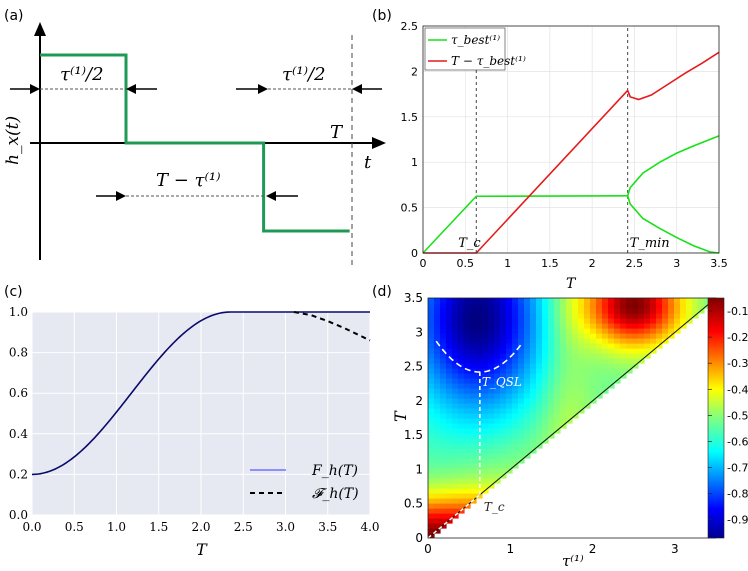 The width and height of the screenshot is (748, 571). I want to click on d-label-Tc: T_c, so click(494, 507).